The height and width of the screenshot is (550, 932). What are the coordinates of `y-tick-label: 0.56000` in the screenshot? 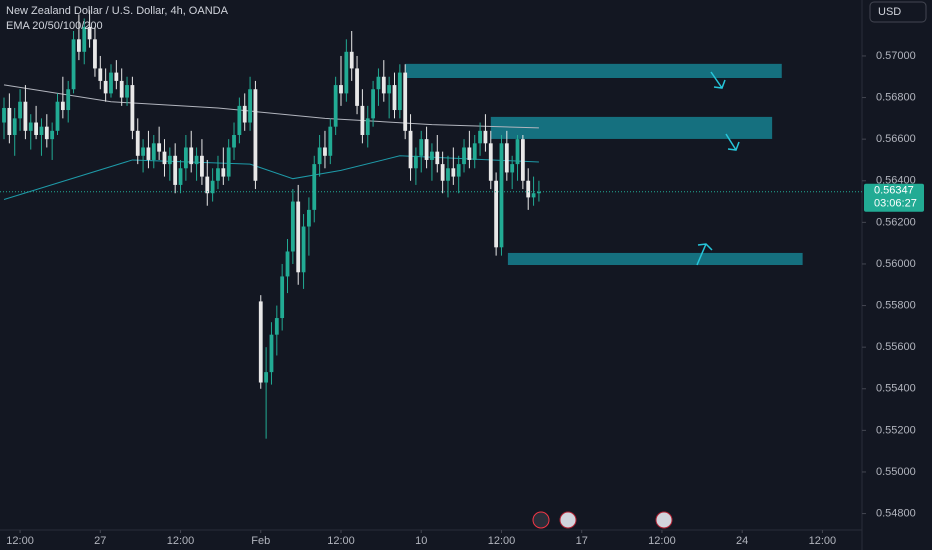 It's located at (896, 264).